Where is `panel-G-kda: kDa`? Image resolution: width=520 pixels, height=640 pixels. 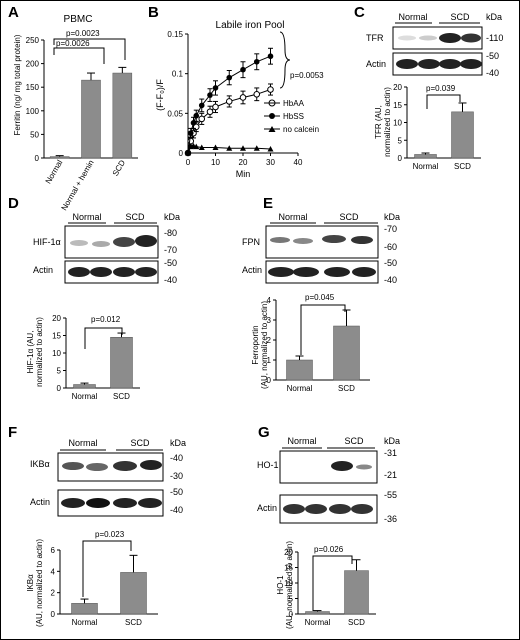
panel-G-kda: kDa is located at coordinates (392, 441).